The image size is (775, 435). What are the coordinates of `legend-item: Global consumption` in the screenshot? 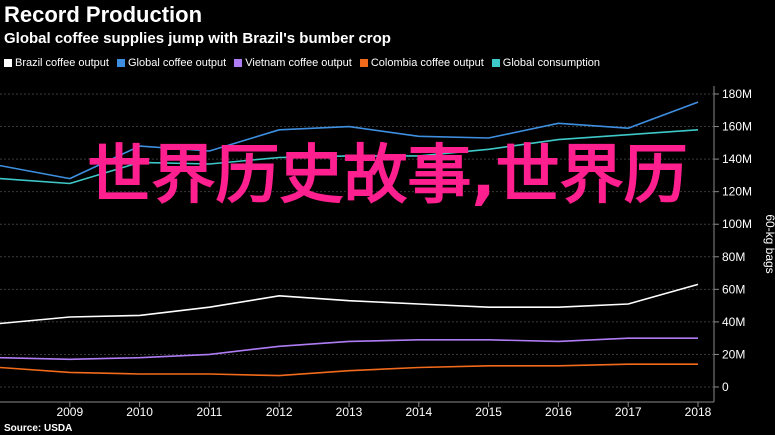 It's located at (546, 63).